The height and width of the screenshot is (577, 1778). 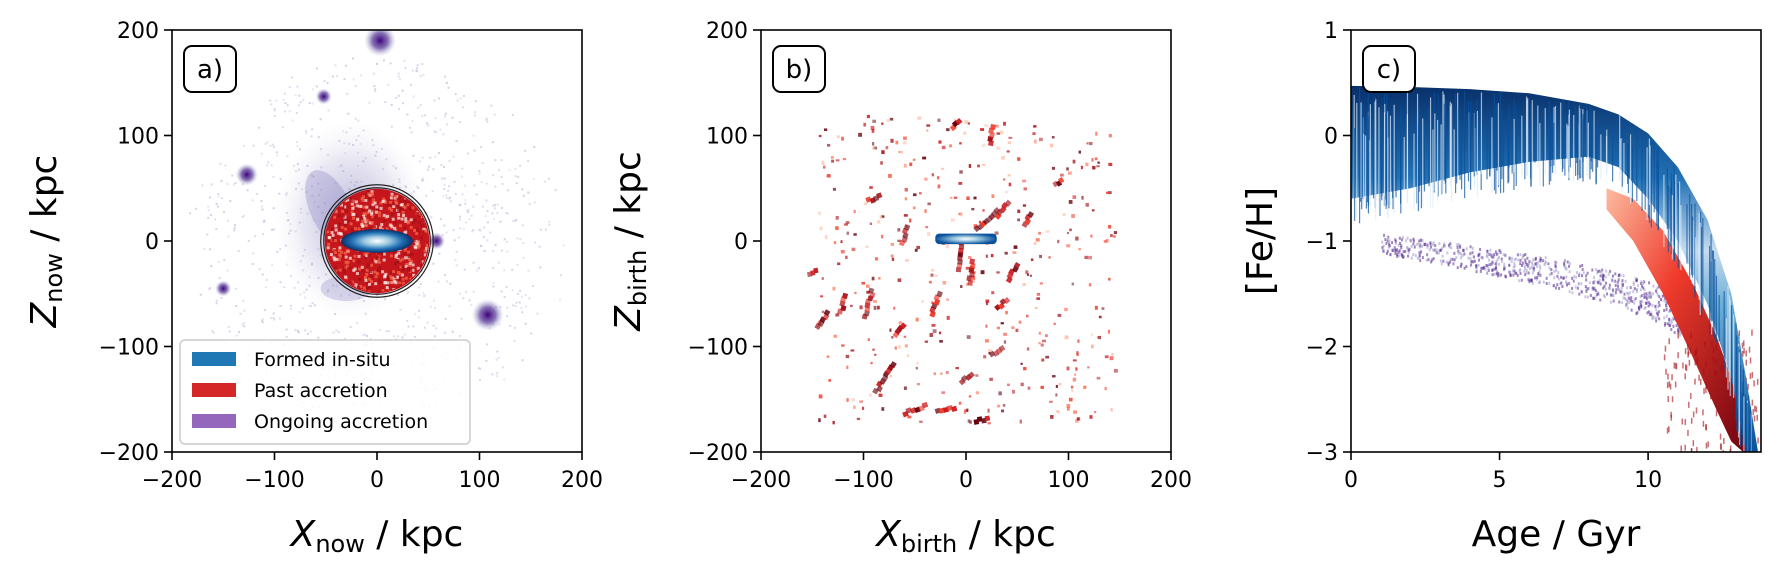 I want to click on panel-a-xtick-label: 200, so click(x=582, y=480).